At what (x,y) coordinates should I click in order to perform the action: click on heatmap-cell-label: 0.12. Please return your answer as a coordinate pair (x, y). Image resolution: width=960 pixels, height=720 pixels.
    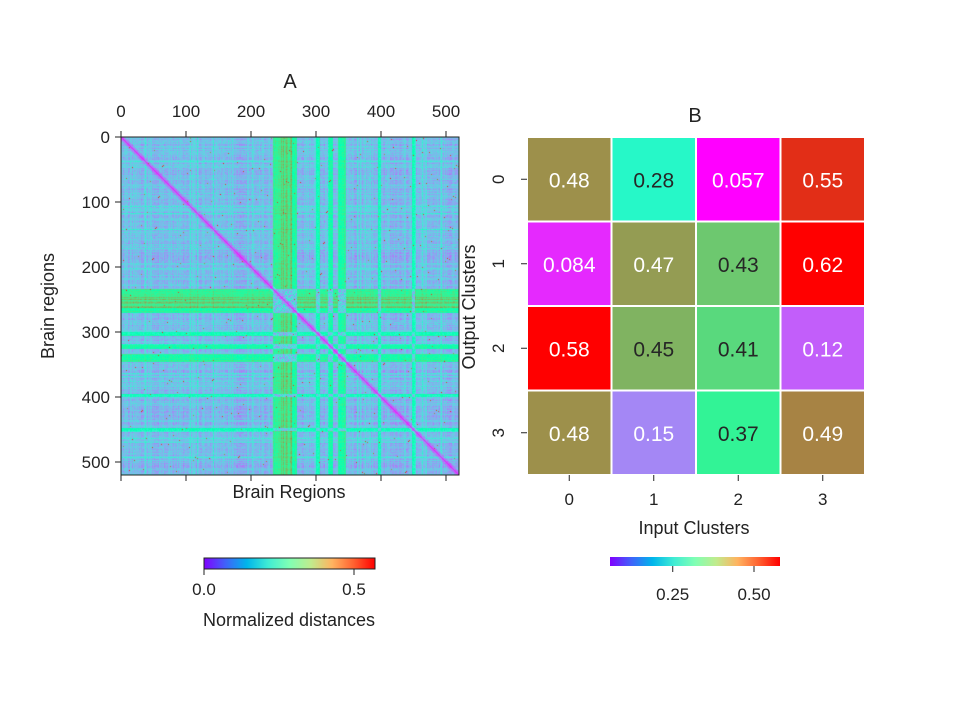
    Looking at the image, I should click on (822, 349).